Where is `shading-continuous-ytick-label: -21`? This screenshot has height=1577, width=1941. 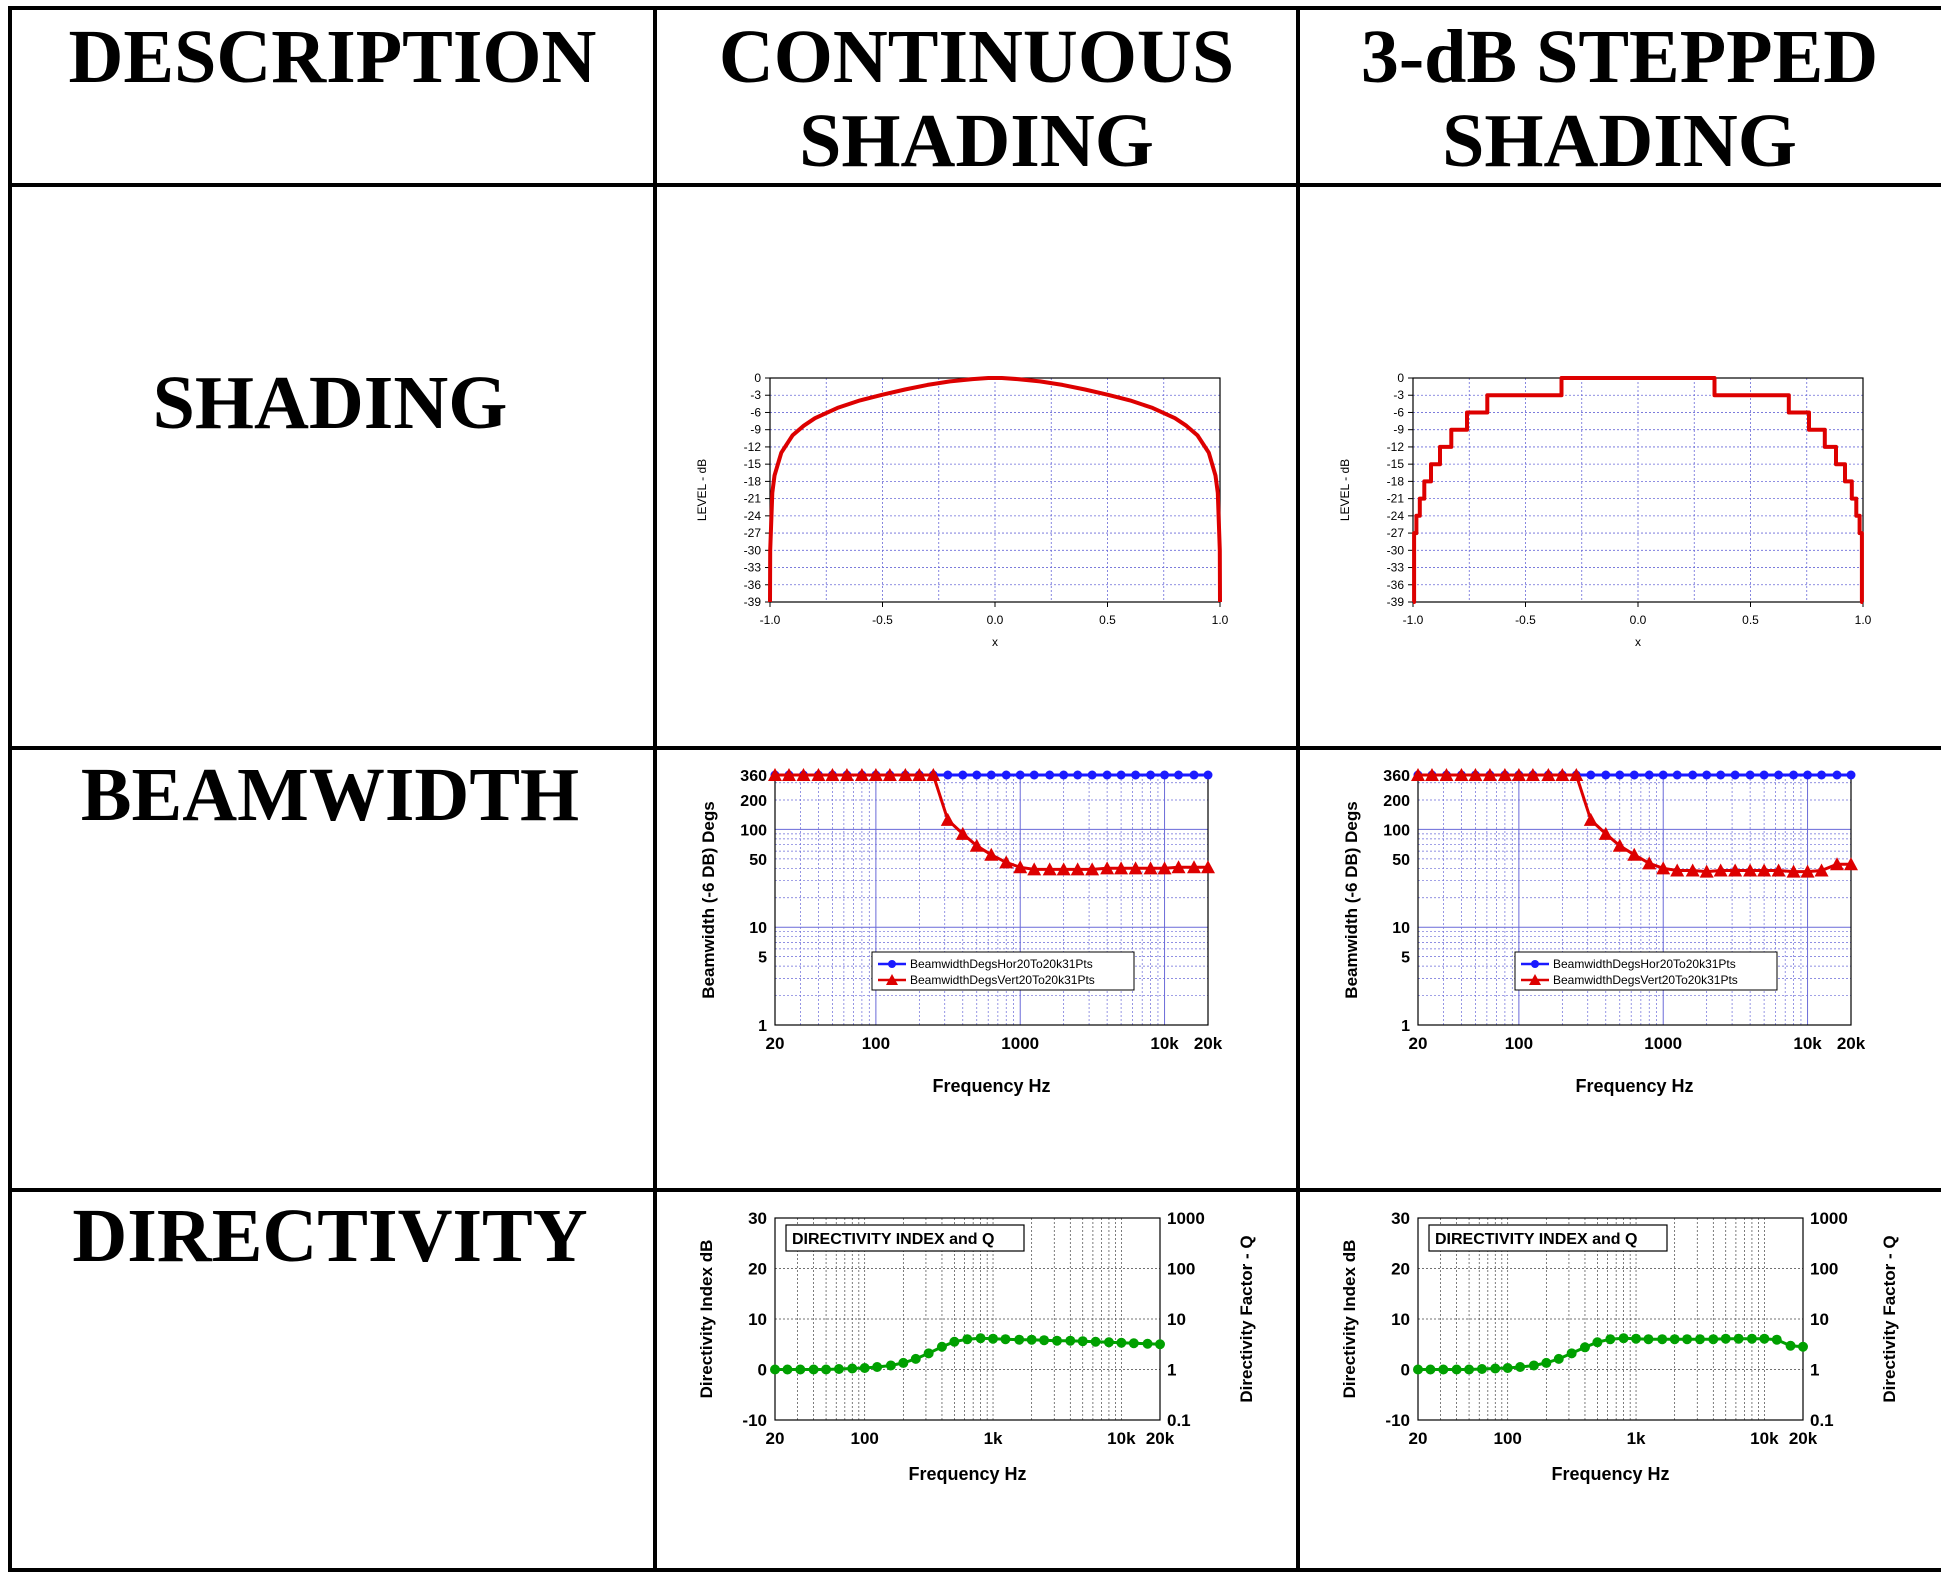 shading-continuous-ytick-label: -21 is located at coordinates (753, 499).